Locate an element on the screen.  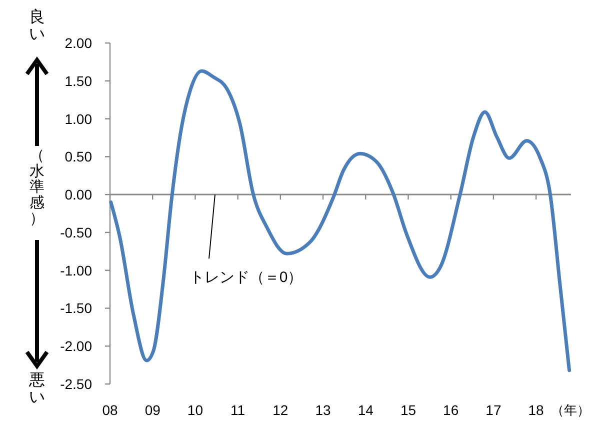
x-tick-label: 08 is located at coordinates (110, 410).